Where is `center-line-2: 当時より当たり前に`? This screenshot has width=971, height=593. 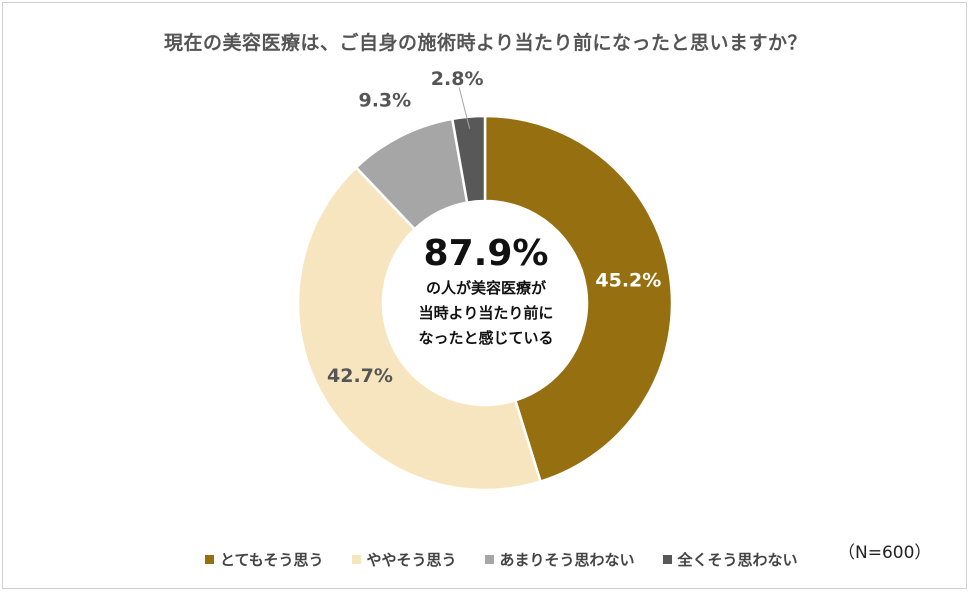
center-line-2: 当時より当たり前に is located at coordinates (486, 313).